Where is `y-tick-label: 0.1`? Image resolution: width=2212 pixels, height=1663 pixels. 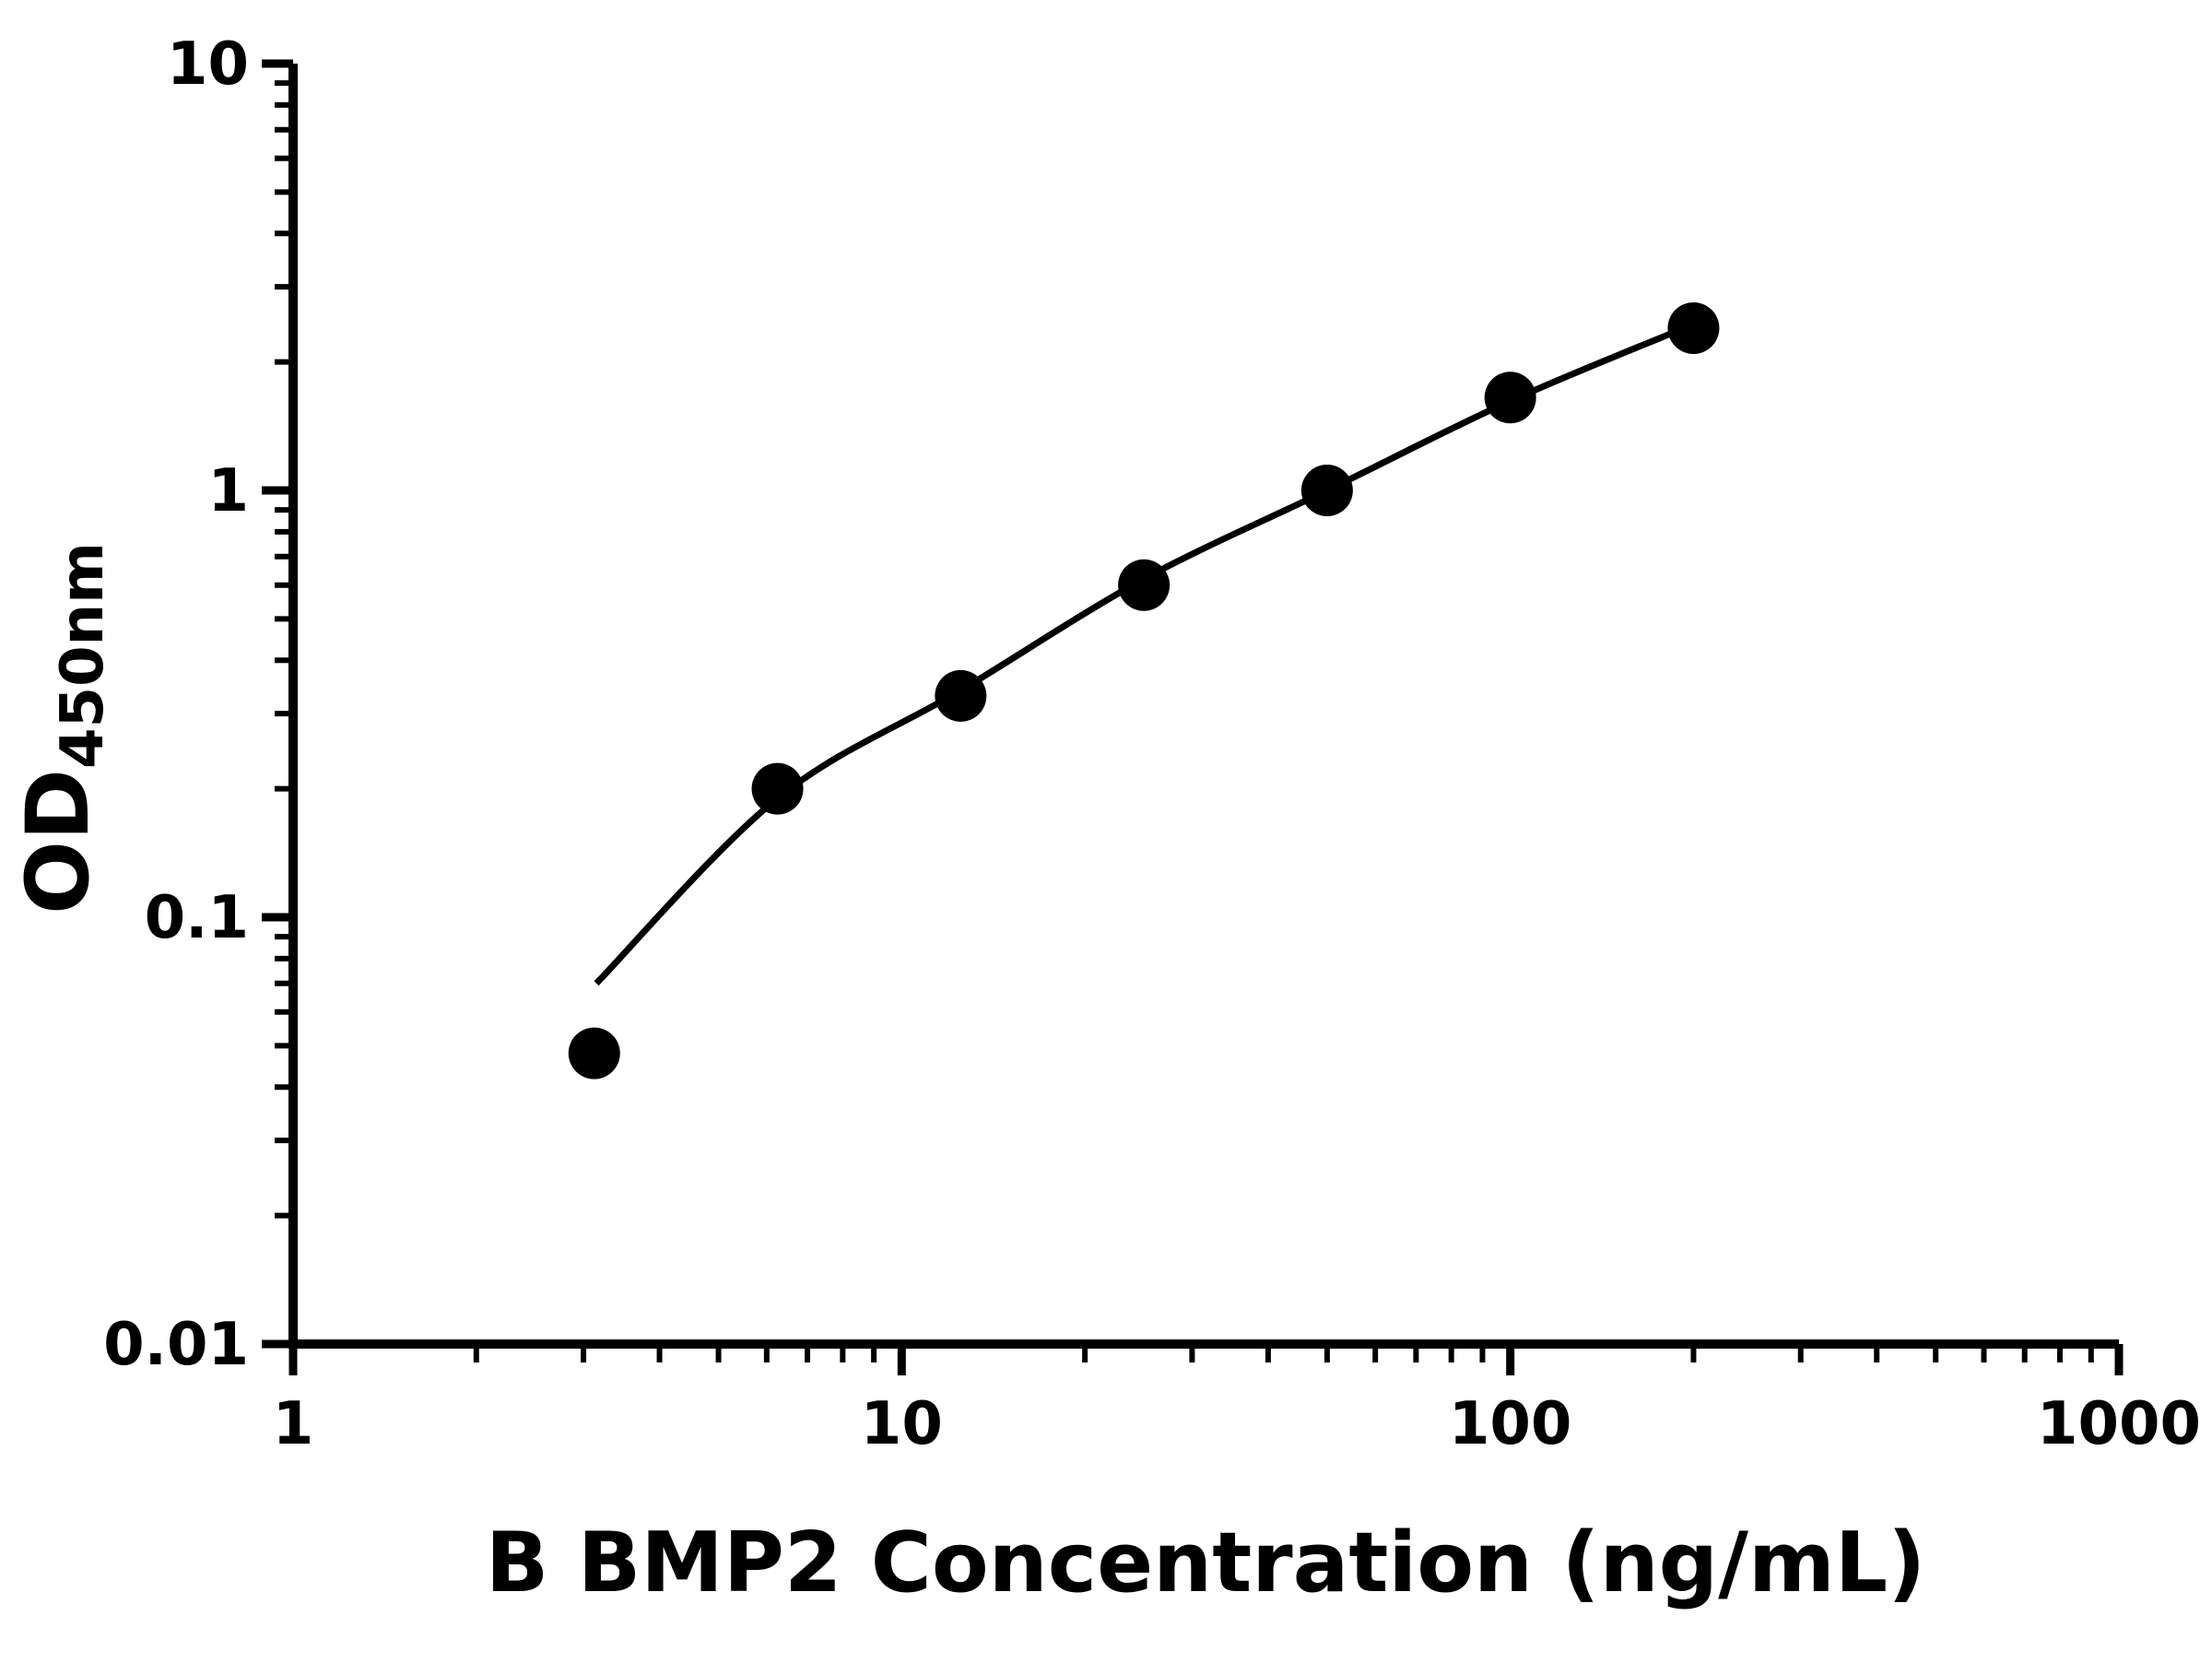 y-tick-label: 0.1 is located at coordinates (197, 918).